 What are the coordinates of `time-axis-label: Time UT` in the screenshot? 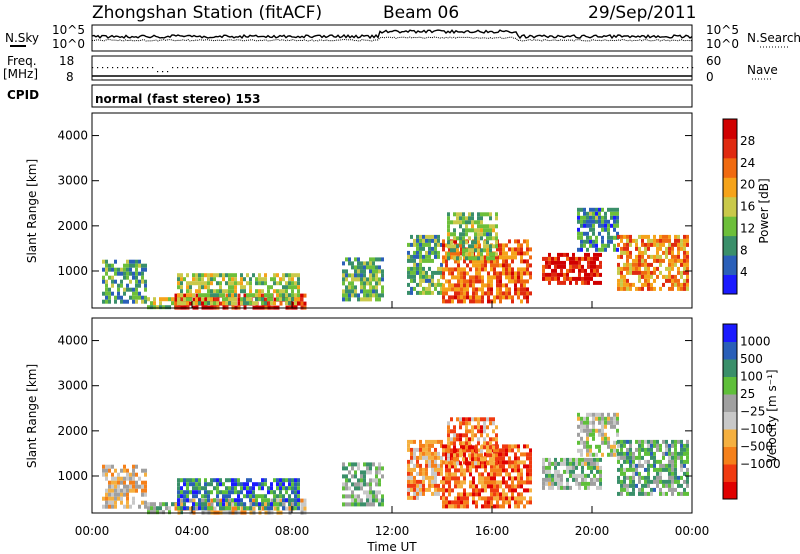 It's located at (391, 547).